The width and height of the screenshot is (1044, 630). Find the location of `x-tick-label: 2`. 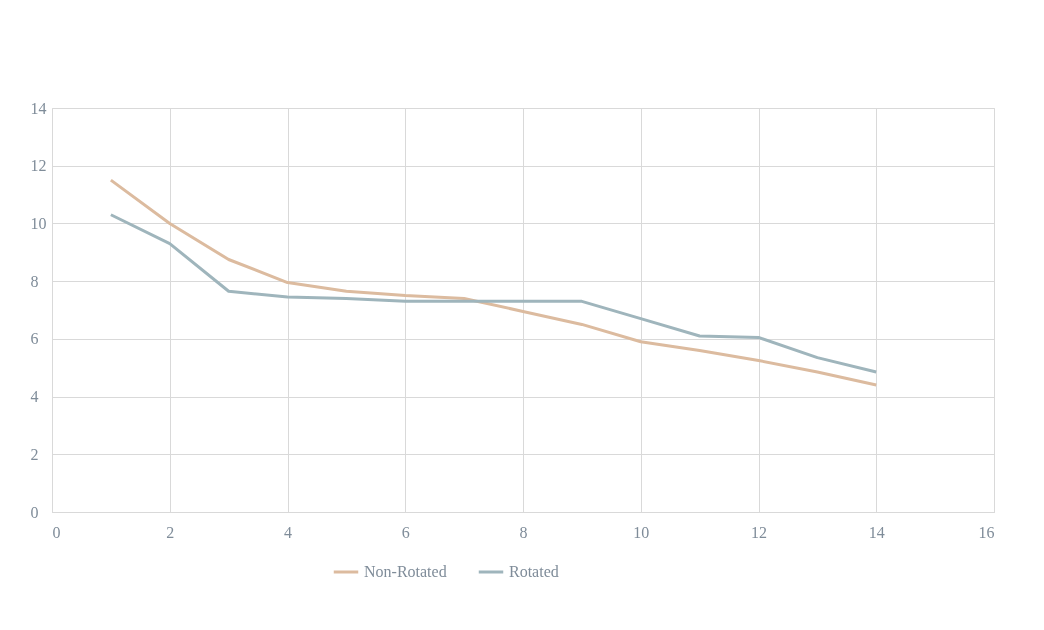

x-tick-label: 2 is located at coordinates (170, 532).